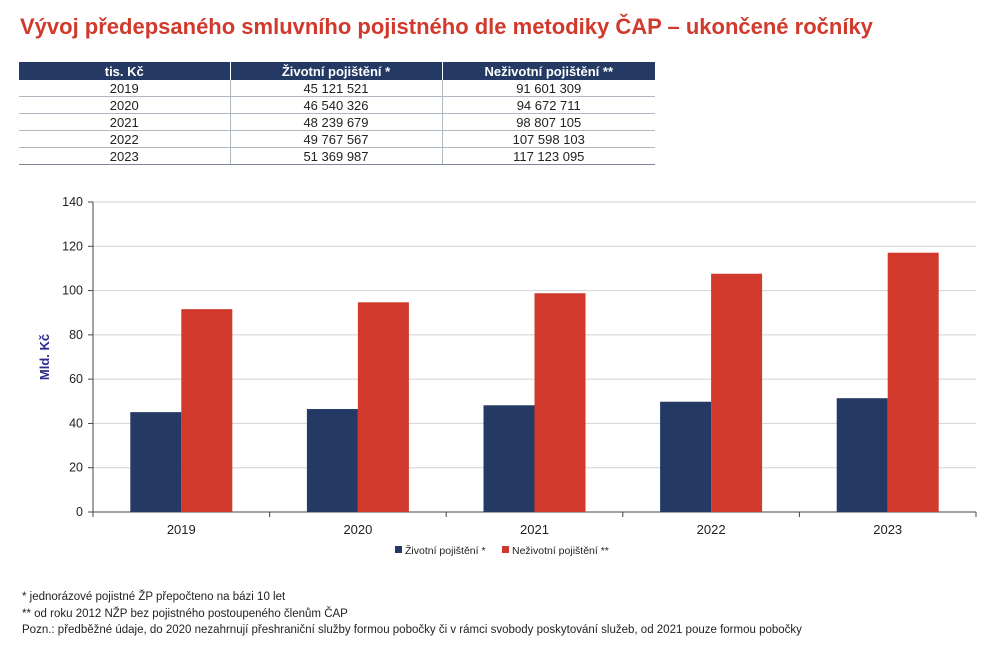 This screenshot has height=658, width=987. I want to click on table-header-cell: Neživotní pojištění **, so click(548, 71).